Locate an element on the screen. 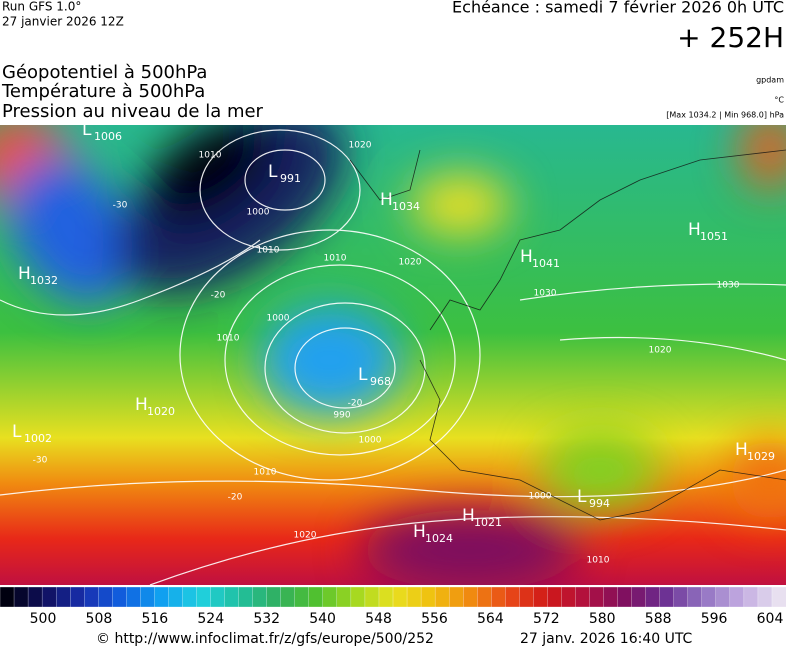 This screenshot has width=786, height=648. echeance: Echéance : samedi 7 février 2026 0h UTC is located at coordinates (618, 8).